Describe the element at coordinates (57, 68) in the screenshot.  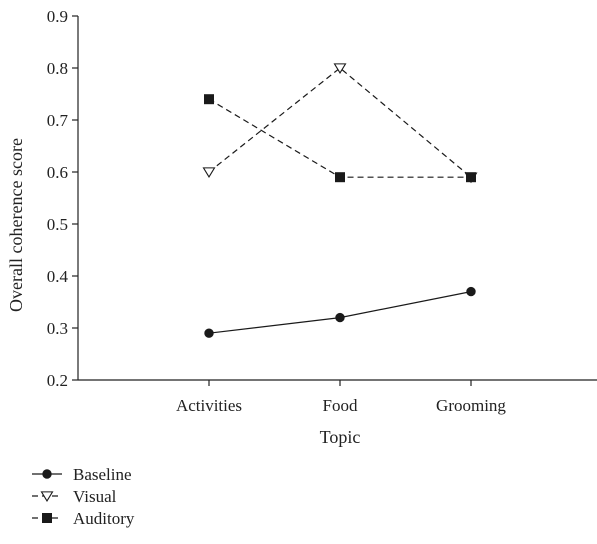
I see `y-tick-label: 0.8` at that location.